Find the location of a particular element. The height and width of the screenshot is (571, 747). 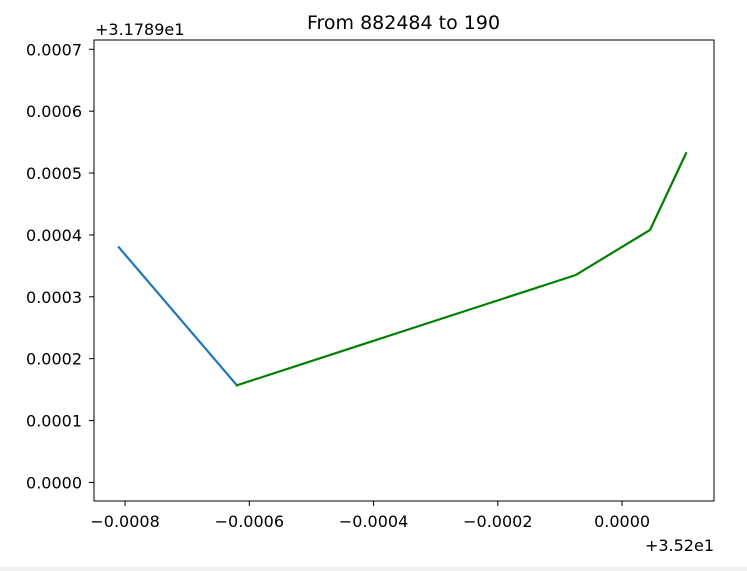

x-tick-label: −0.0006 is located at coordinates (249, 521).